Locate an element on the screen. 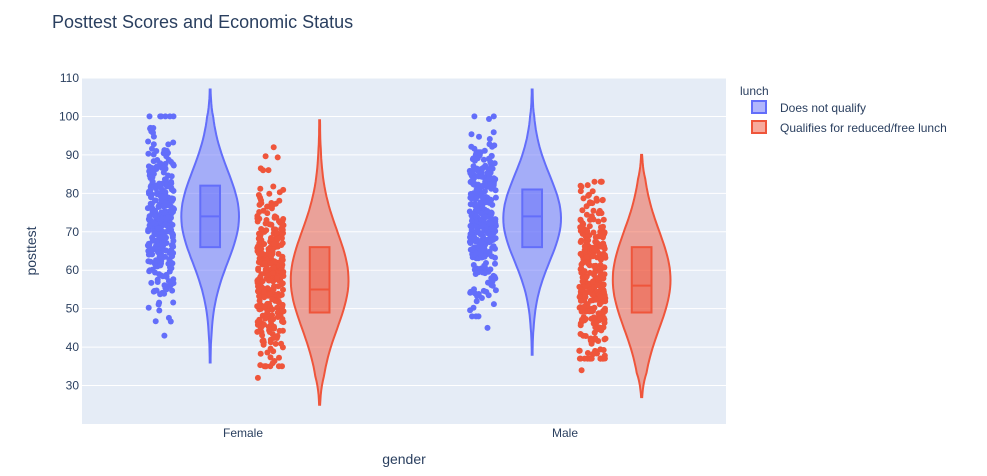 The width and height of the screenshot is (987, 476). y-tick-label: 90 is located at coordinates (73, 155).